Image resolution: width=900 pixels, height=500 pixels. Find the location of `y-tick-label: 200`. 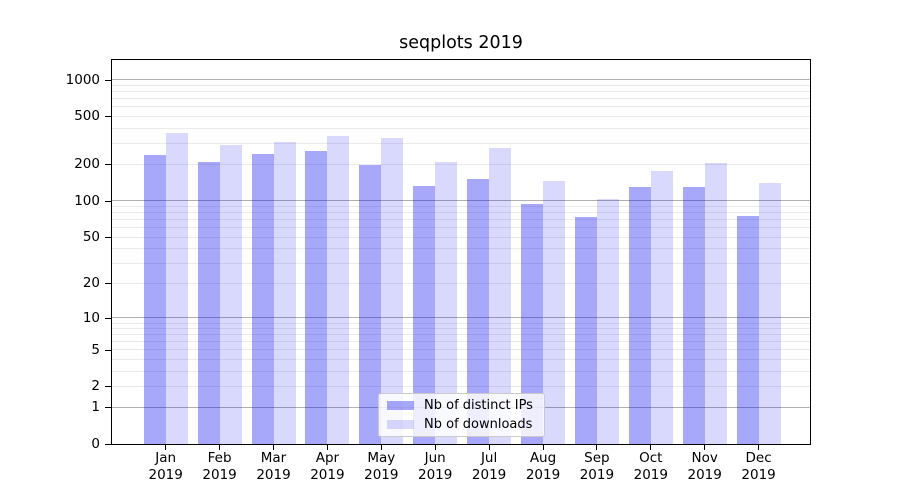

y-tick-label: 200 is located at coordinates (87, 164).